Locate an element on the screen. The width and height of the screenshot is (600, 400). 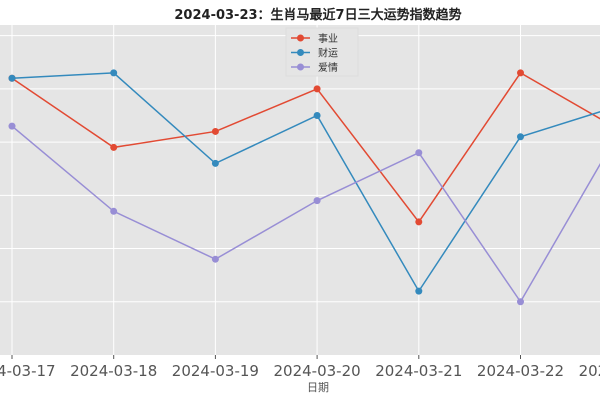
chart-title: 2024-03-23：生肖马最近7日三大运势指数趋势 is located at coordinates (317, 15).